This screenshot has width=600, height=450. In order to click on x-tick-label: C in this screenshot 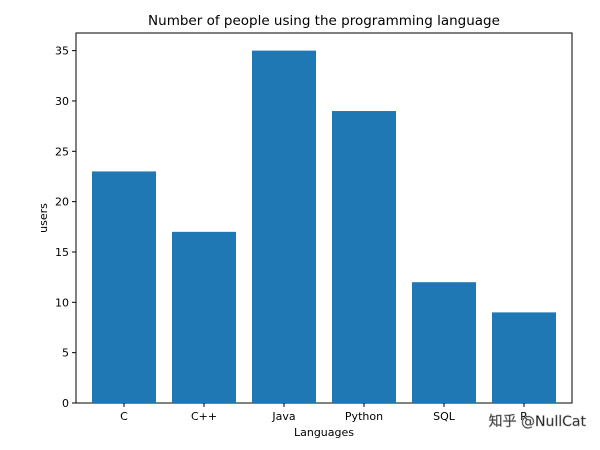, I will do `click(124, 416)`.